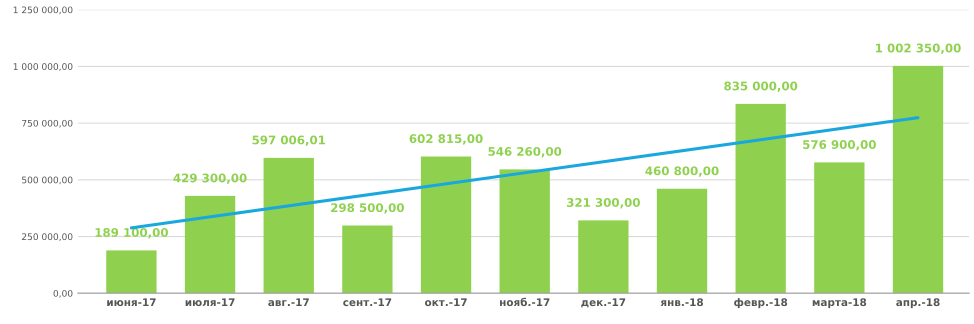 The image size is (974, 324). I want to click on y-tick-label: 500 000,00, so click(47, 180).